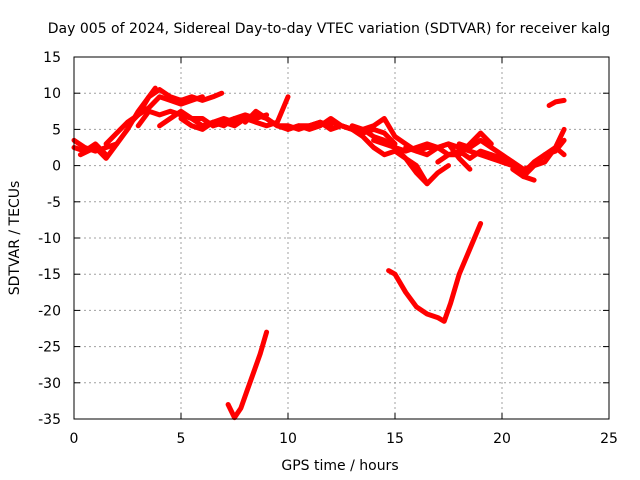  I want to click on y-tick-label: -35, so click(49, 420).